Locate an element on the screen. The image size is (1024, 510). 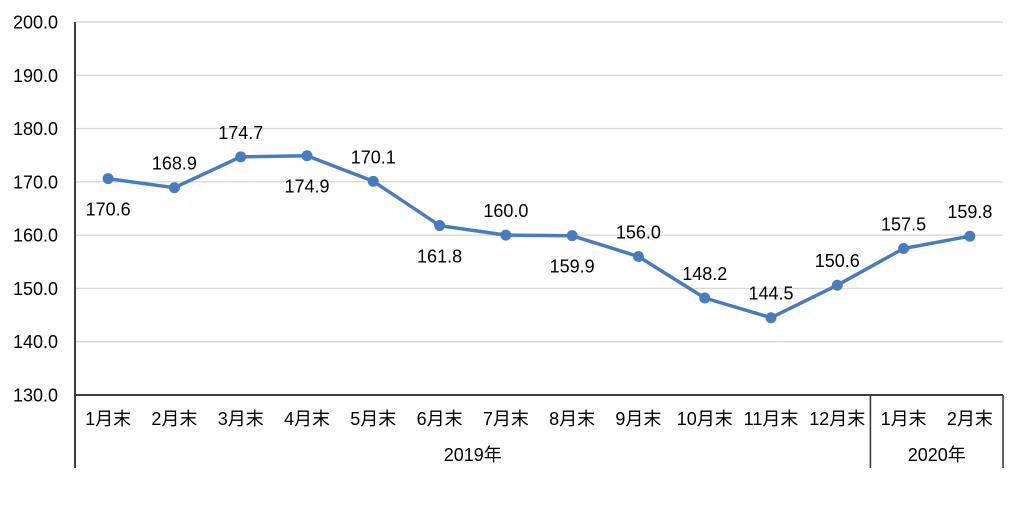
x-axis-category-label: 4月末 is located at coordinates (307, 419).